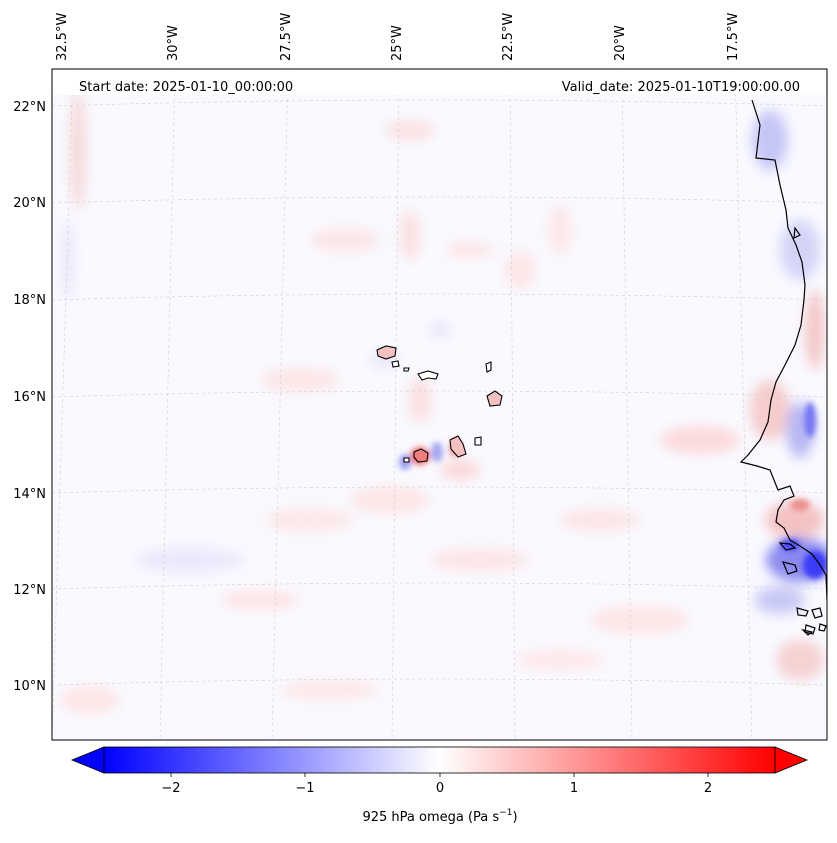 This screenshot has height=843, width=837. I want to click on island-fogo, so click(421, 455).